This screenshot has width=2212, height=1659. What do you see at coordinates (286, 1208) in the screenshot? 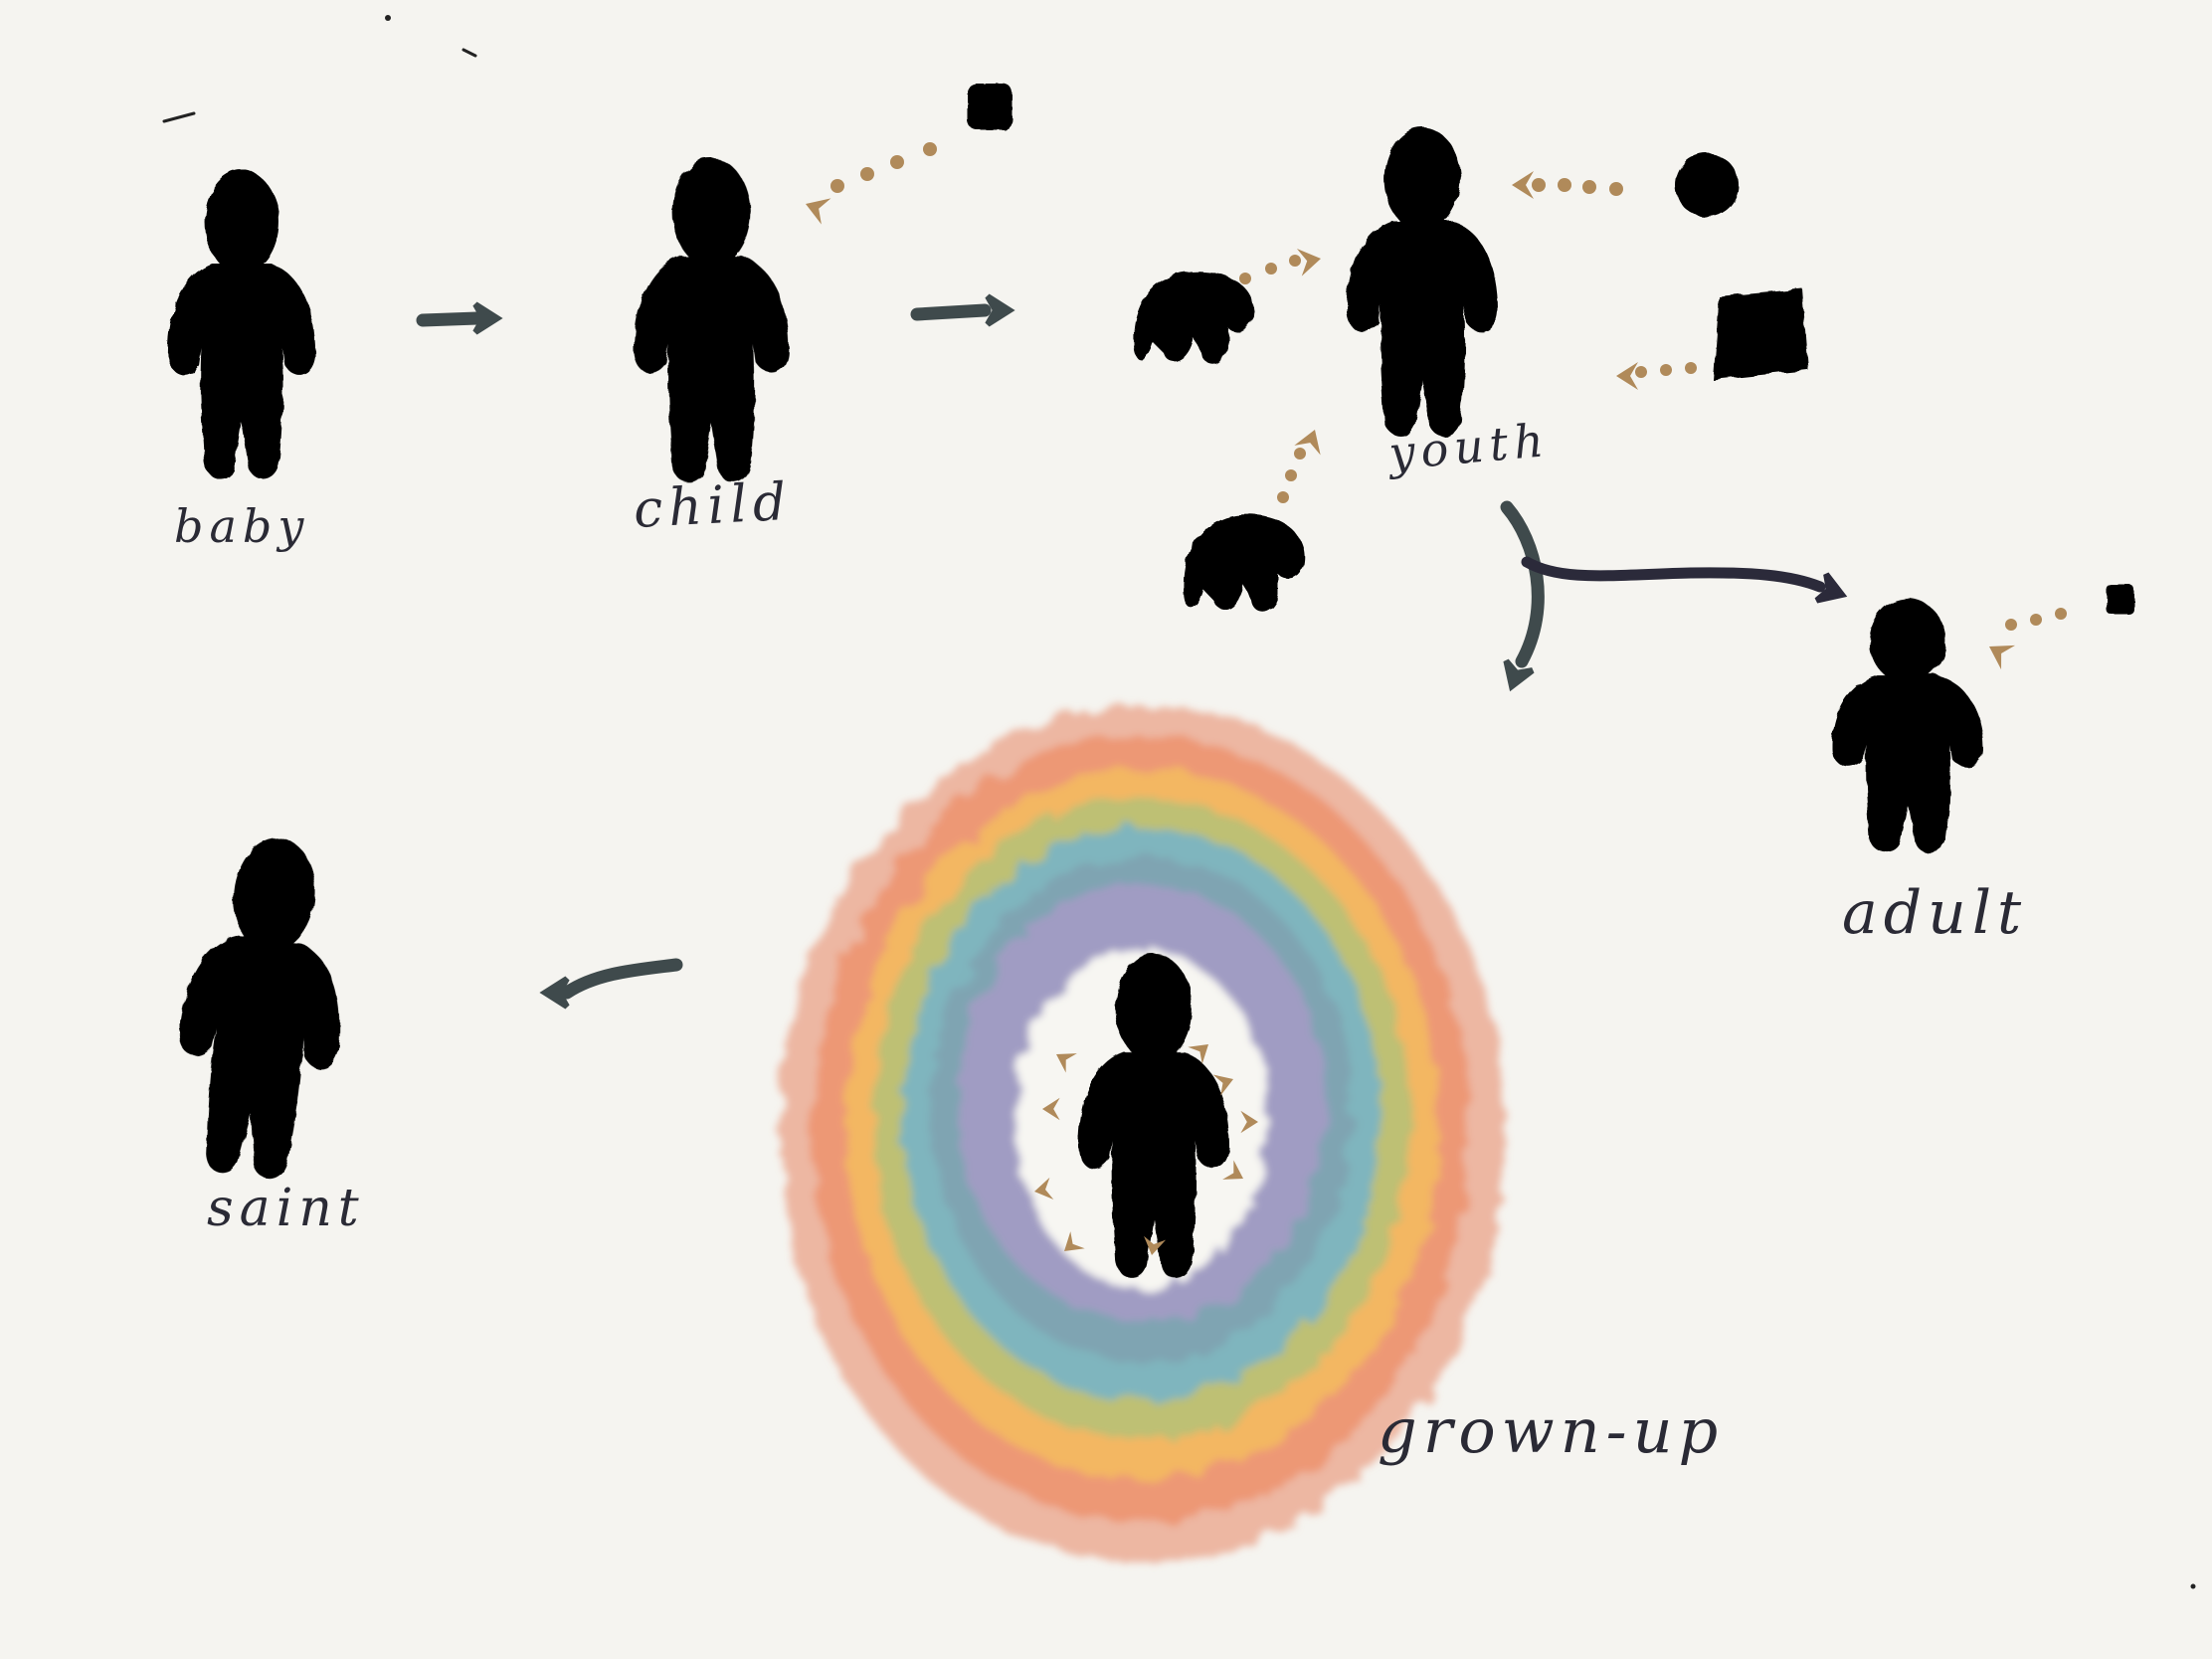
I see `label-saint: saint` at bounding box center [286, 1208].